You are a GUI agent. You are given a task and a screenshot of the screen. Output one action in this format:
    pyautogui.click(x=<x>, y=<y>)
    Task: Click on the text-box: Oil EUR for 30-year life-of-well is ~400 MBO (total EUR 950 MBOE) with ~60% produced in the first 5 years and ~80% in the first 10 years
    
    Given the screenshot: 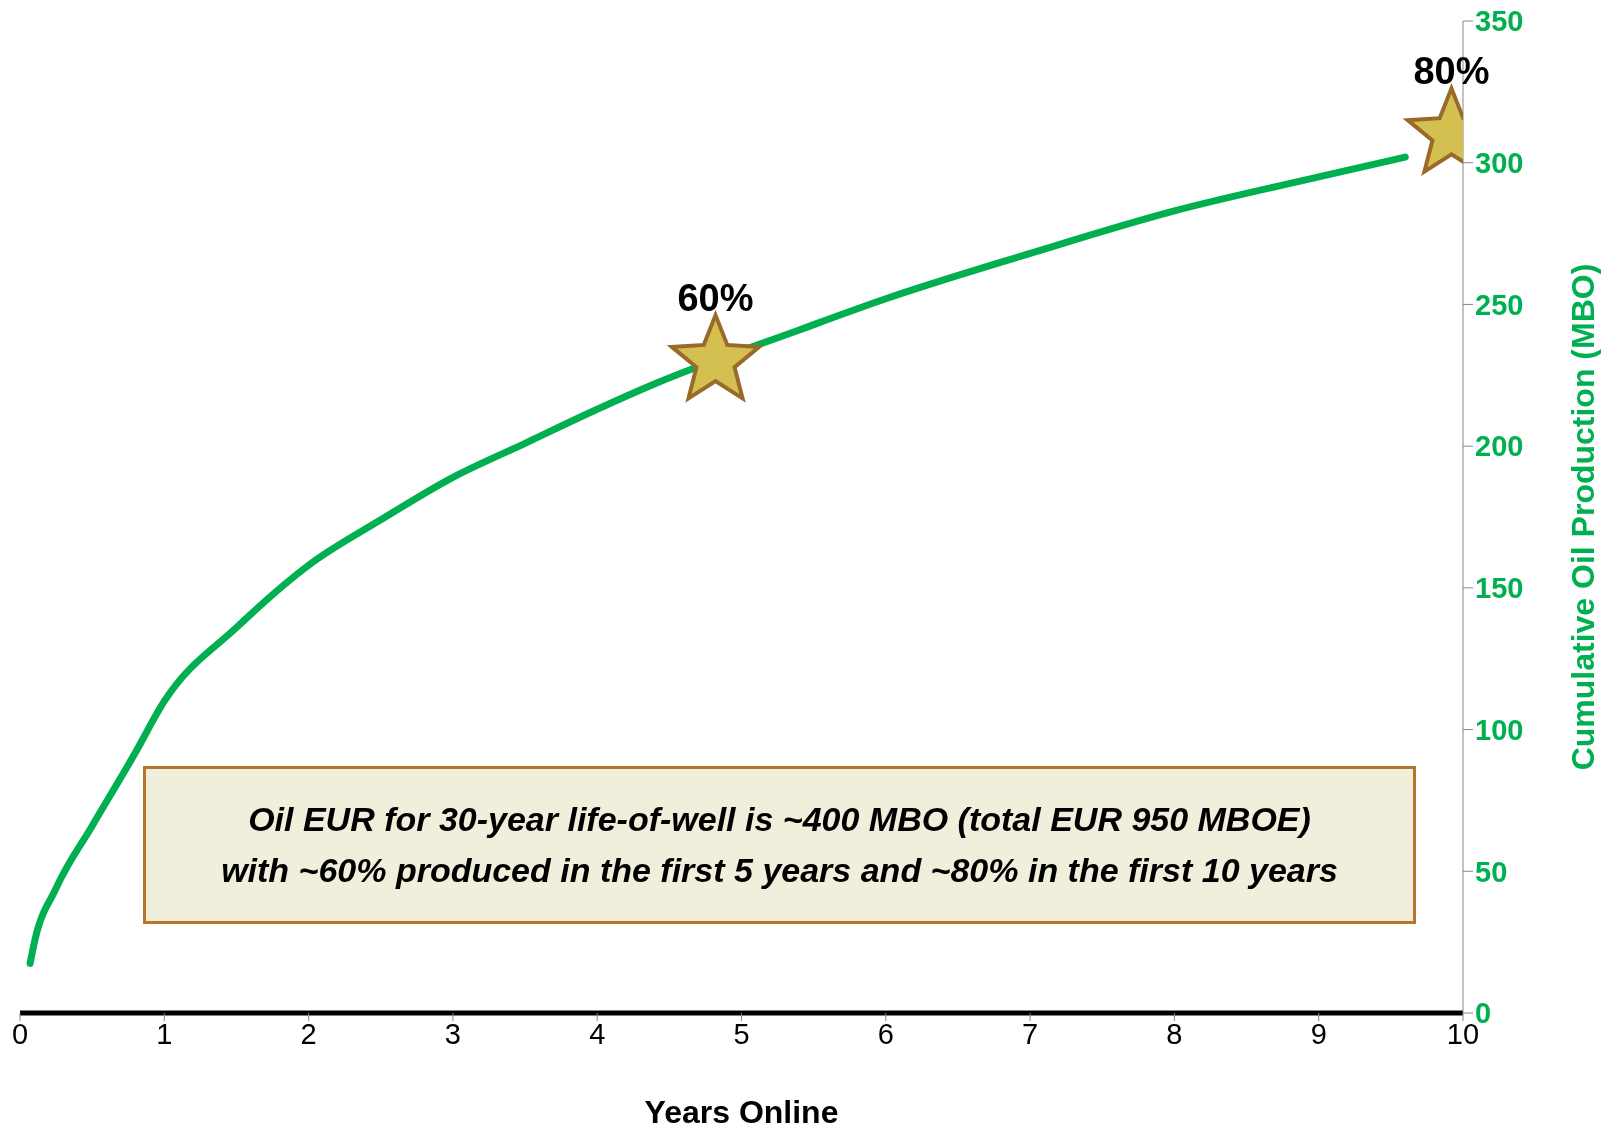 What is the action you would take?
    pyautogui.click(x=779, y=845)
    